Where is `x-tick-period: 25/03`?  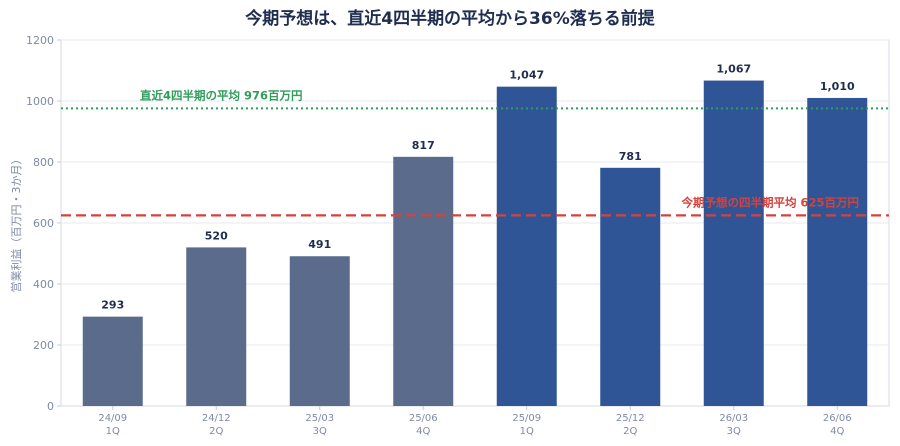
x-tick-period: 25/03 is located at coordinates (319, 418).